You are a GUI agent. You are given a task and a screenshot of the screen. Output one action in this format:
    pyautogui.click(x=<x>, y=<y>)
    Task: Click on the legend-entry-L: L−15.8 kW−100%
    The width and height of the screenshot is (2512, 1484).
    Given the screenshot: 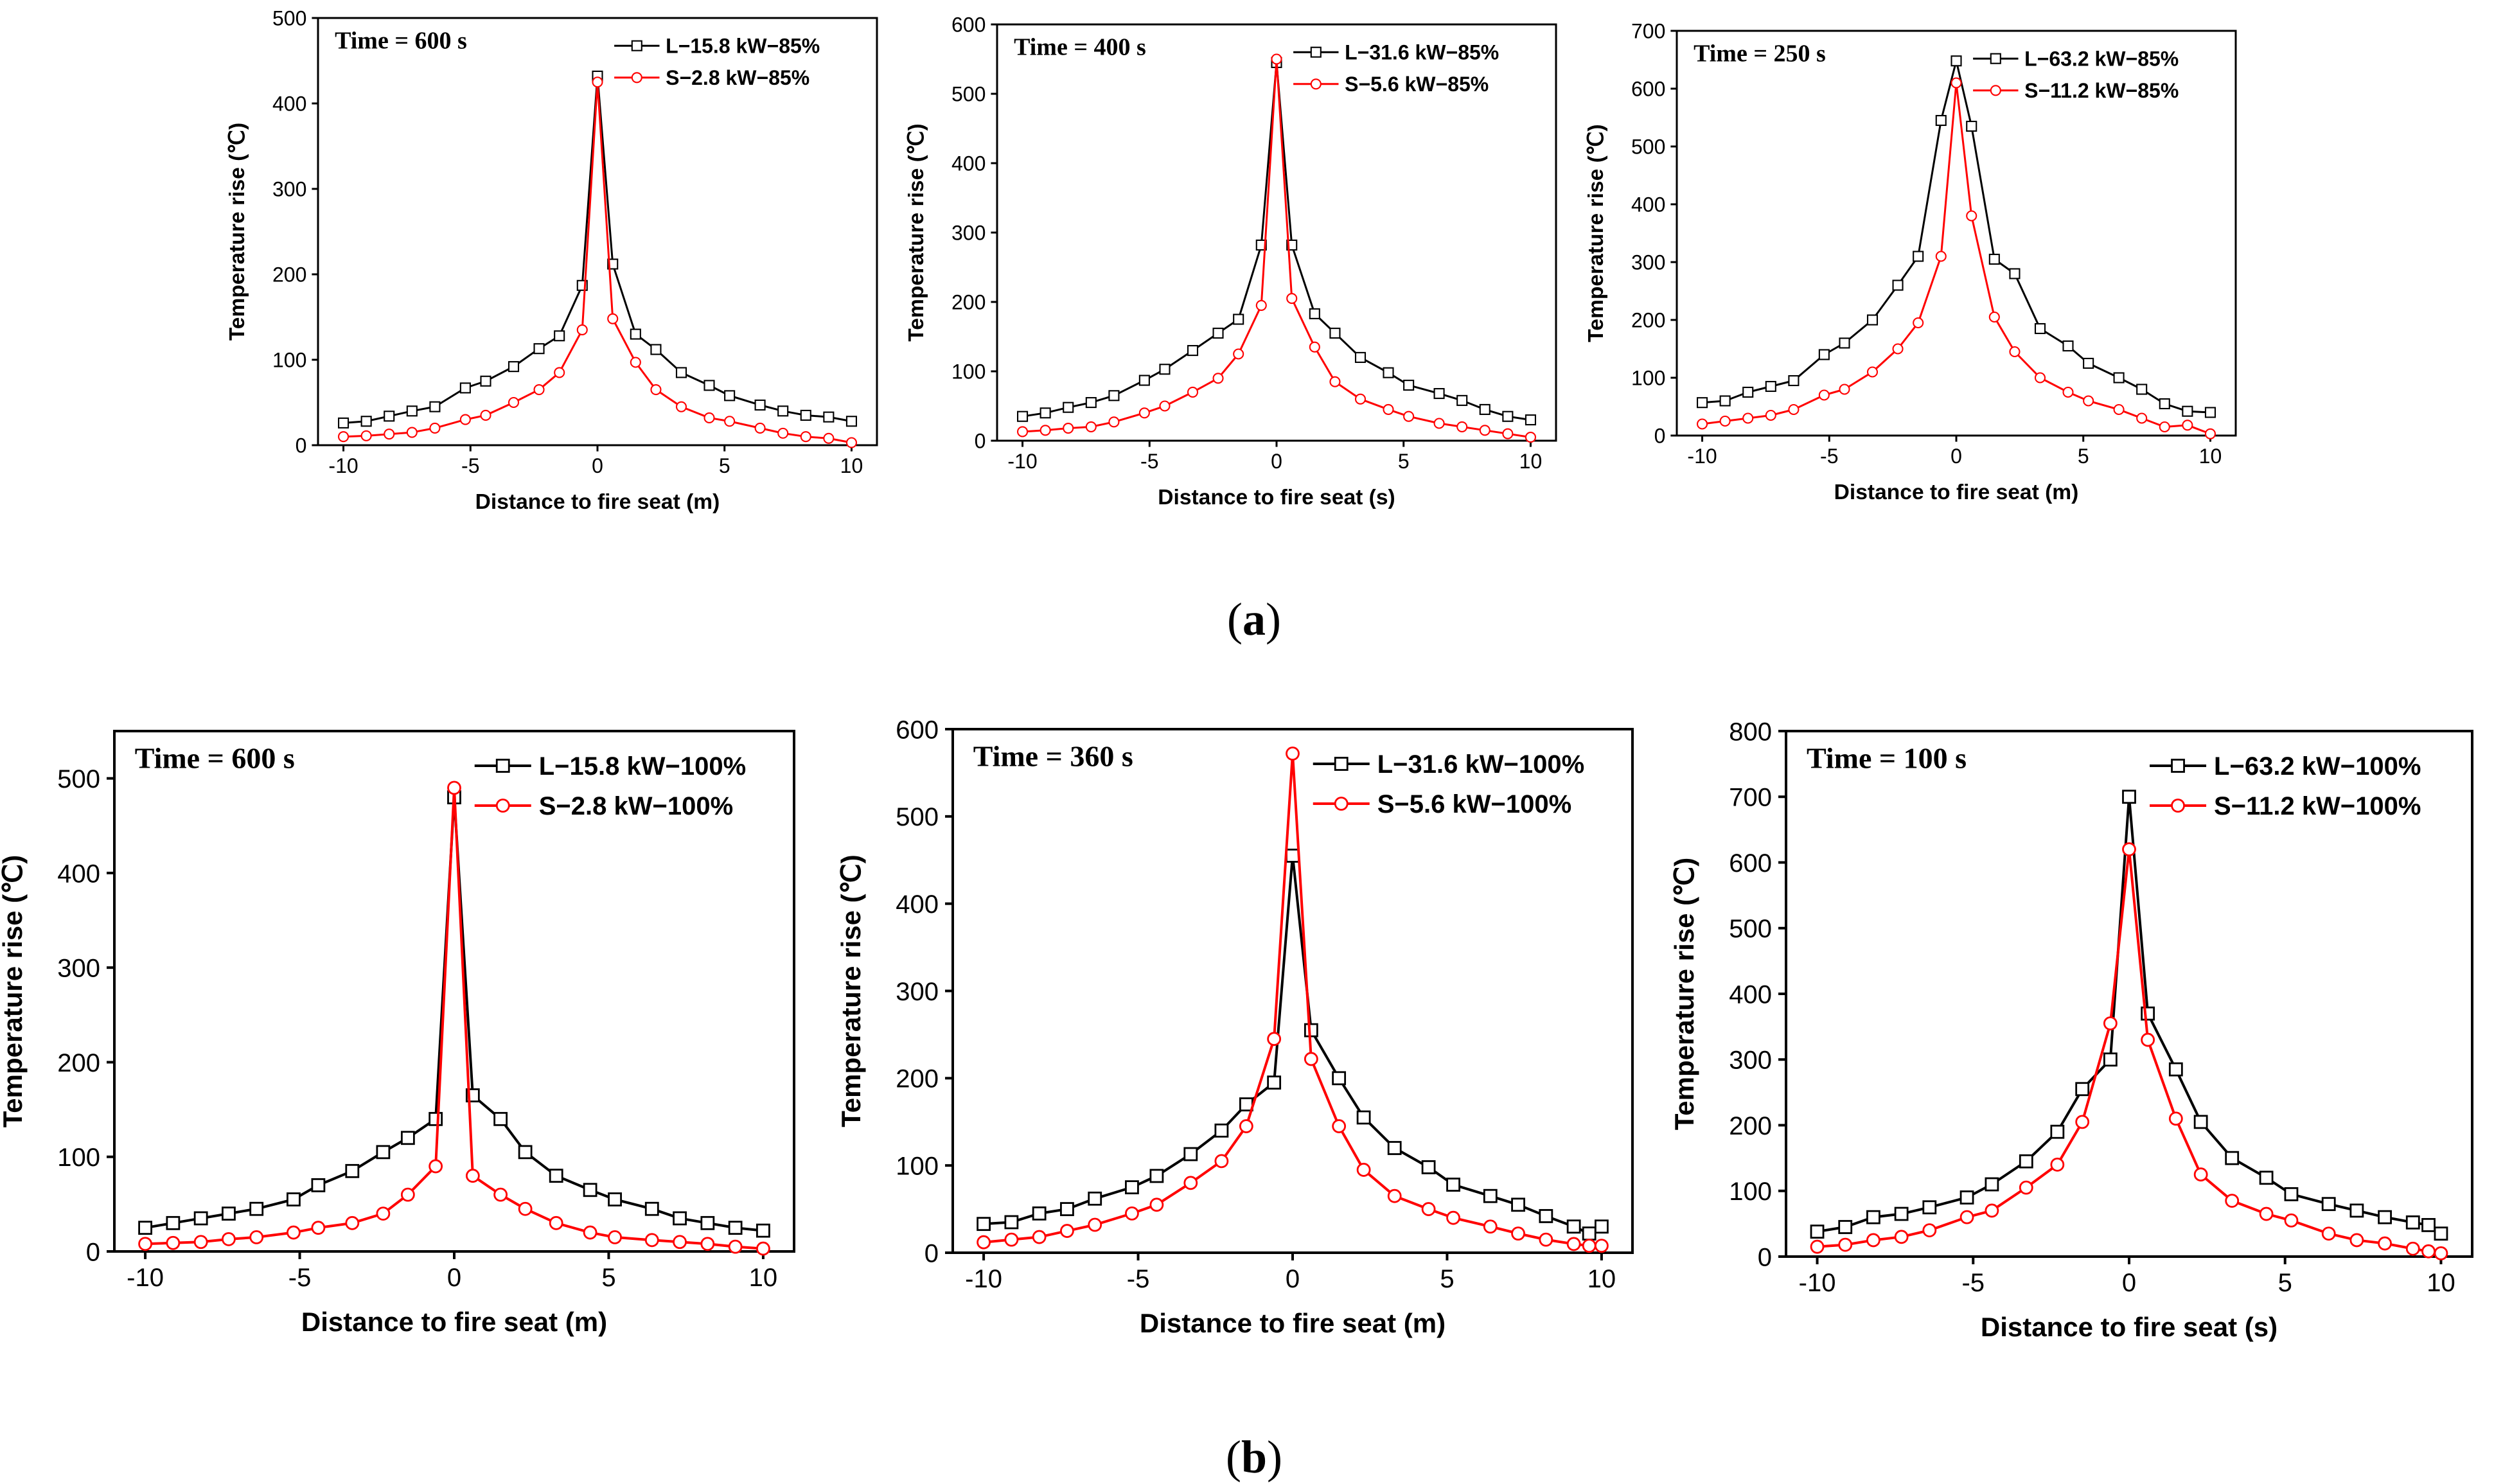 What is the action you would take?
    pyautogui.click(x=610, y=766)
    